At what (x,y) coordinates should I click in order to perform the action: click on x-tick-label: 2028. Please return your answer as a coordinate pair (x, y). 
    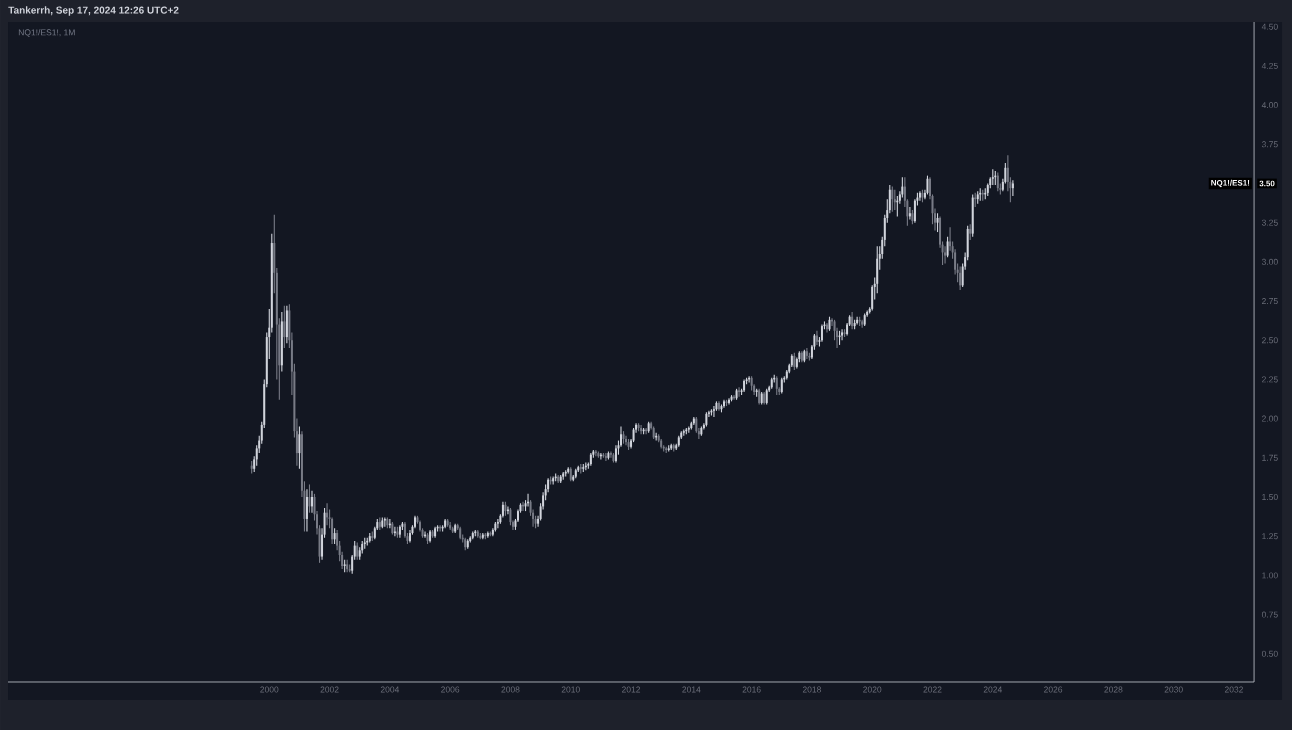
    Looking at the image, I should click on (1113, 689).